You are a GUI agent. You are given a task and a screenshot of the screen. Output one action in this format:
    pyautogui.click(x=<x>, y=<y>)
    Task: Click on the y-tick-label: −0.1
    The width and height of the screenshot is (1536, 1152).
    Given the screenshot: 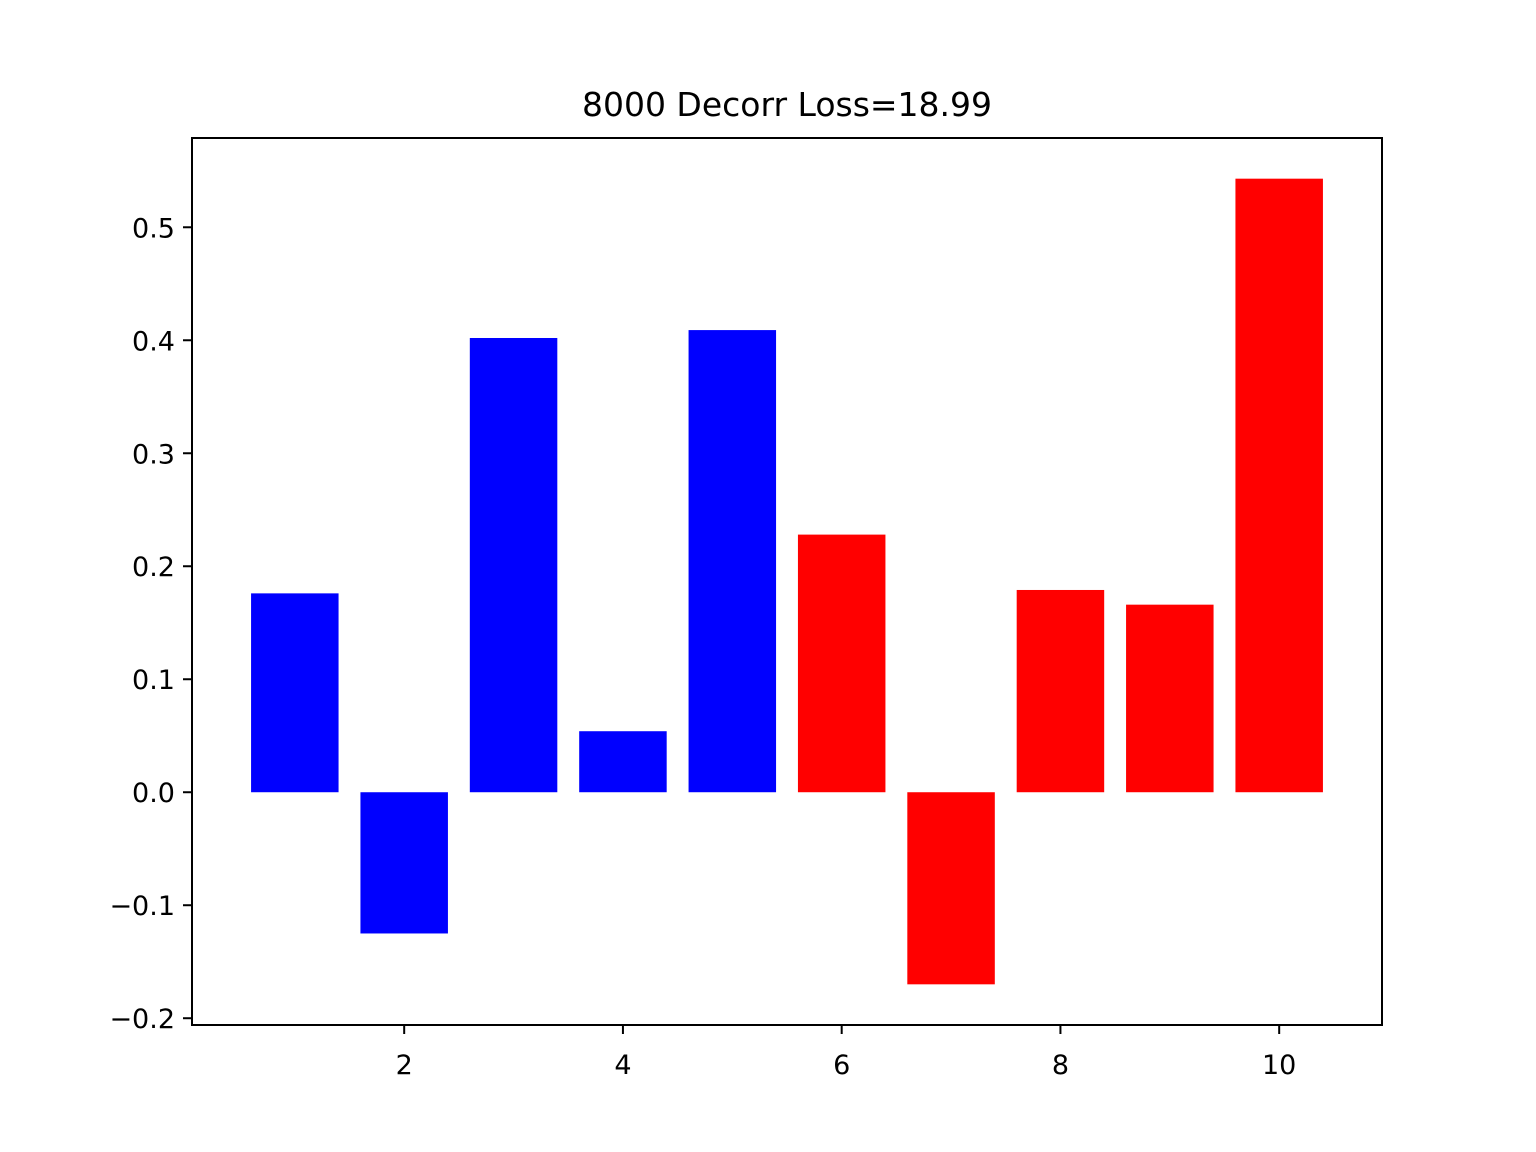 What is the action you would take?
    pyautogui.click(x=142, y=906)
    